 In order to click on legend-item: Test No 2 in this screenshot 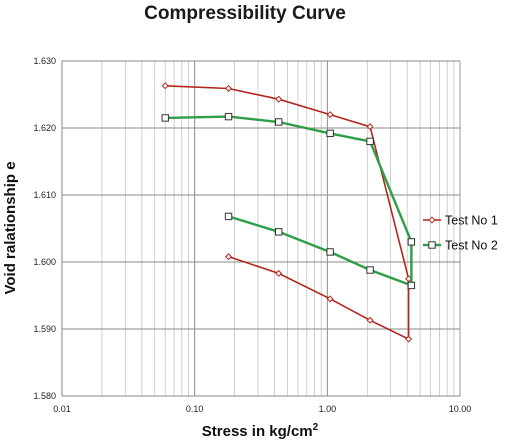, I will do `click(460, 246)`.